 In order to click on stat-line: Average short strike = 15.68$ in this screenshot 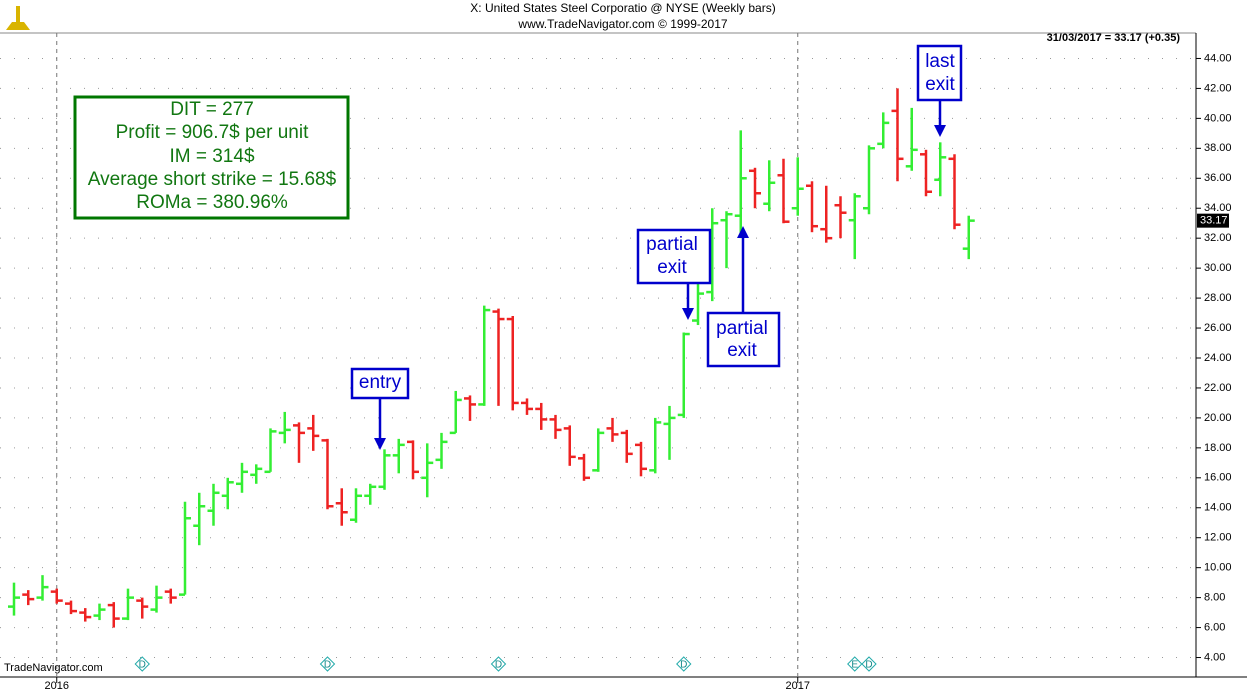, I will do `click(212, 179)`.